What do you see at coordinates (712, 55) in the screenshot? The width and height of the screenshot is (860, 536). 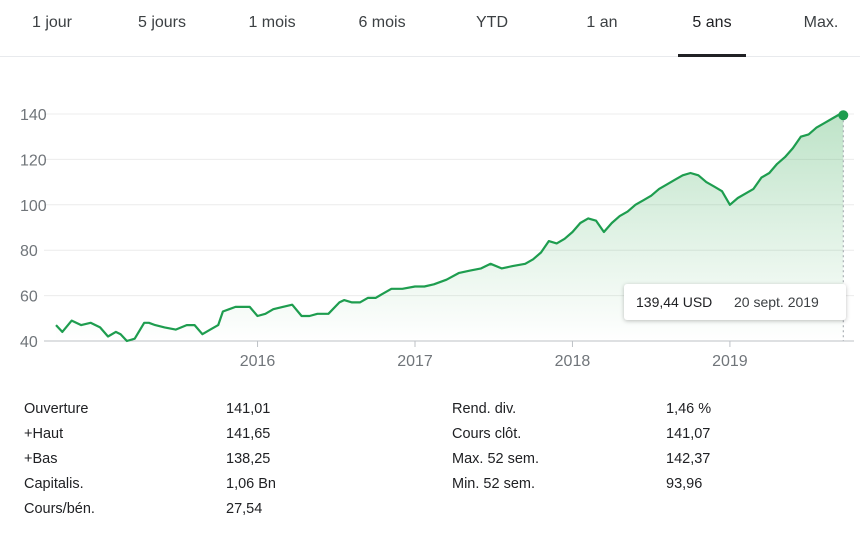 I see `active-tab-indicator` at bounding box center [712, 55].